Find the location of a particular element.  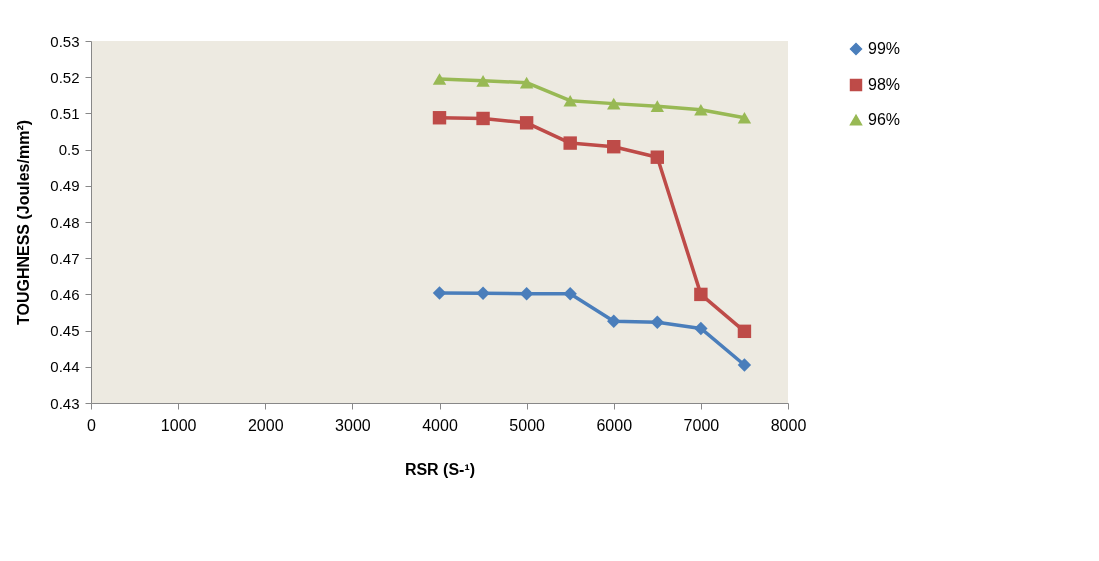

legend-label: 99% is located at coordinates (884, 48).